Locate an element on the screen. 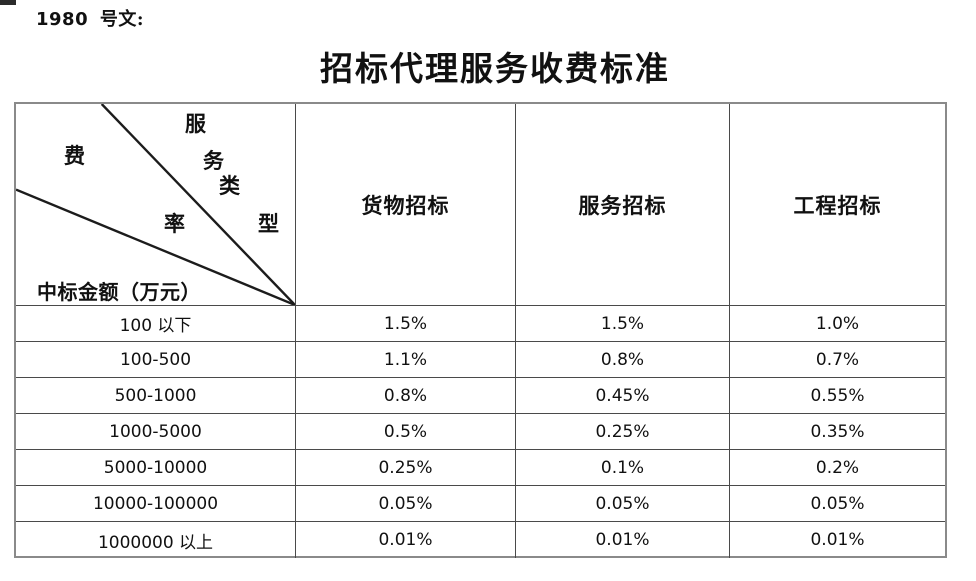 This screenshot has width=976, height=581. corner-type-char: 型 is located at coordinates (268, 223).